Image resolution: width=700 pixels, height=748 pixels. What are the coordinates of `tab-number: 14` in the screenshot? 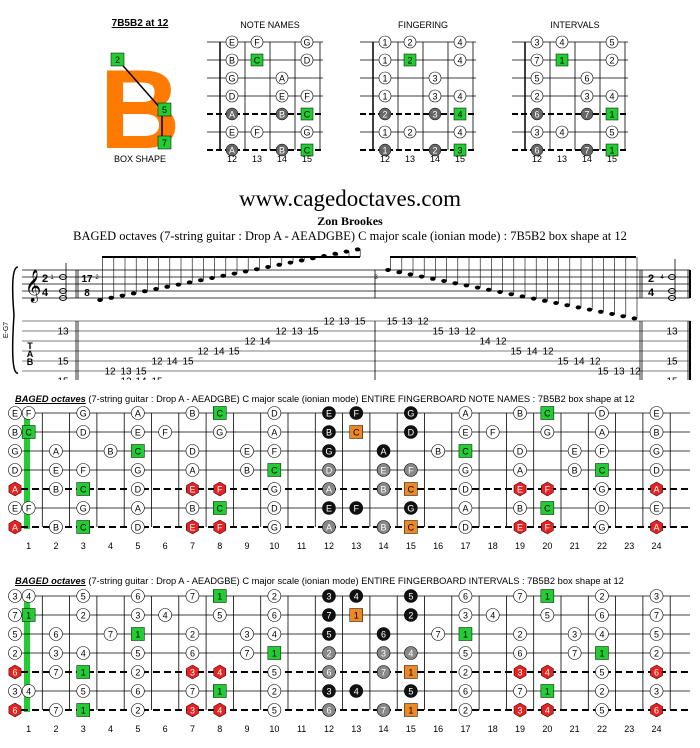 It's located at (485, 342).